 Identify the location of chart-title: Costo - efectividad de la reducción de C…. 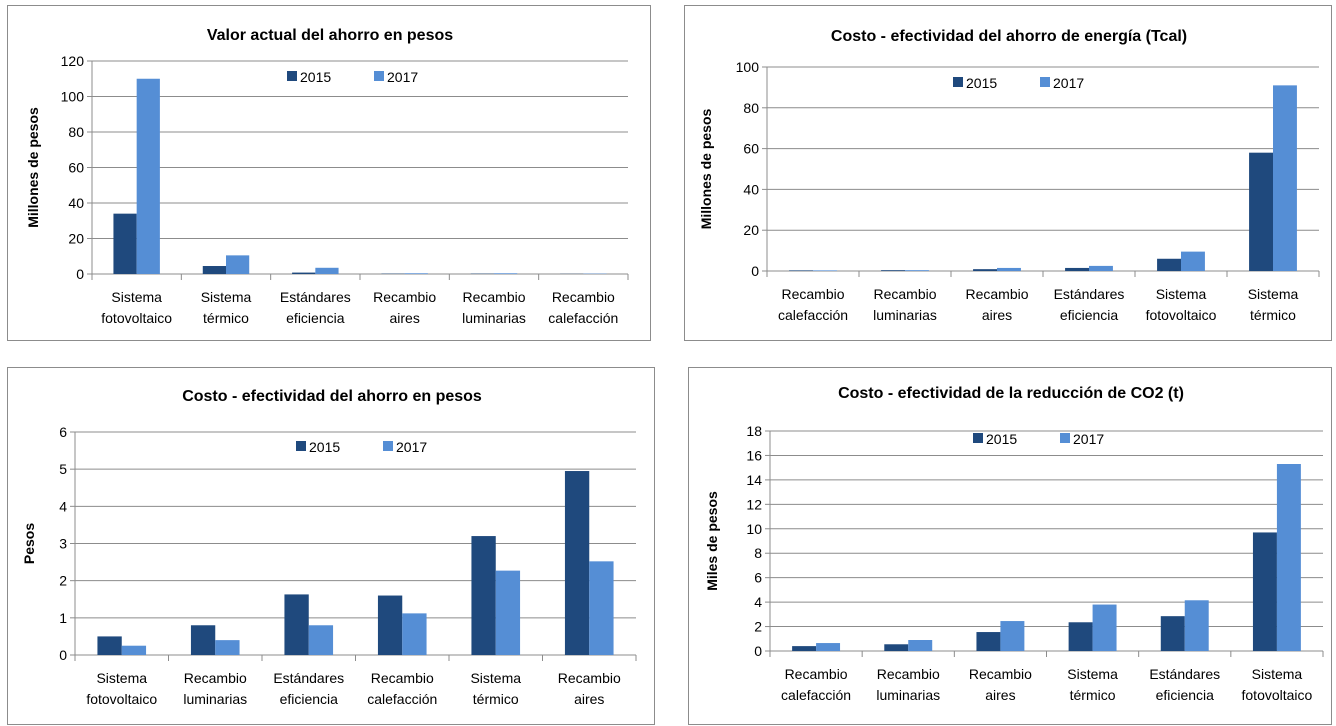
(1011, 393).